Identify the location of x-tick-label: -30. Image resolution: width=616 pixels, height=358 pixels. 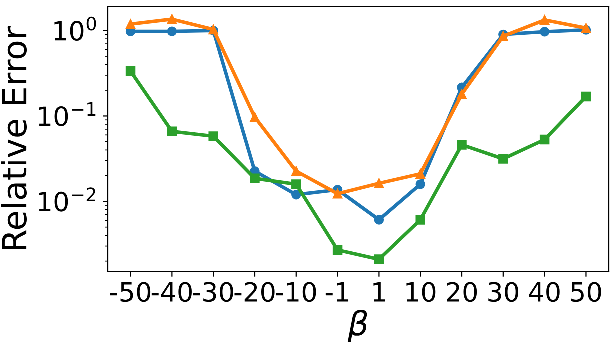
(213, 292).